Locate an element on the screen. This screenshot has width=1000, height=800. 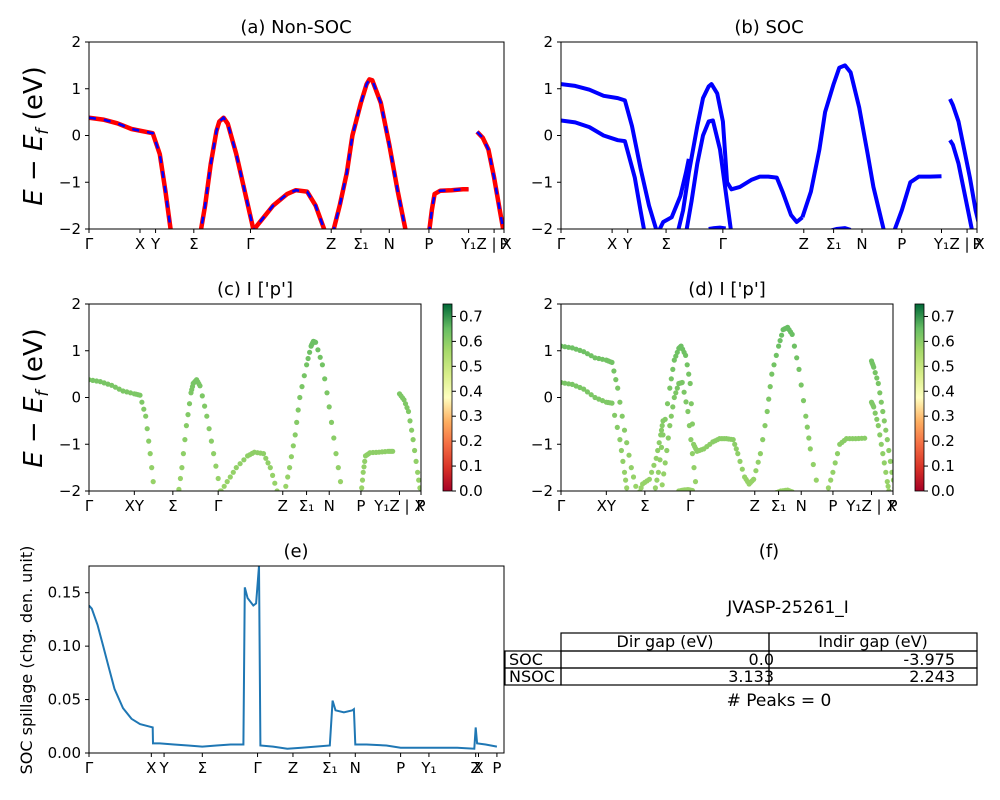
x-tick-label: Σ₁ is located at coordinates (307, 506).